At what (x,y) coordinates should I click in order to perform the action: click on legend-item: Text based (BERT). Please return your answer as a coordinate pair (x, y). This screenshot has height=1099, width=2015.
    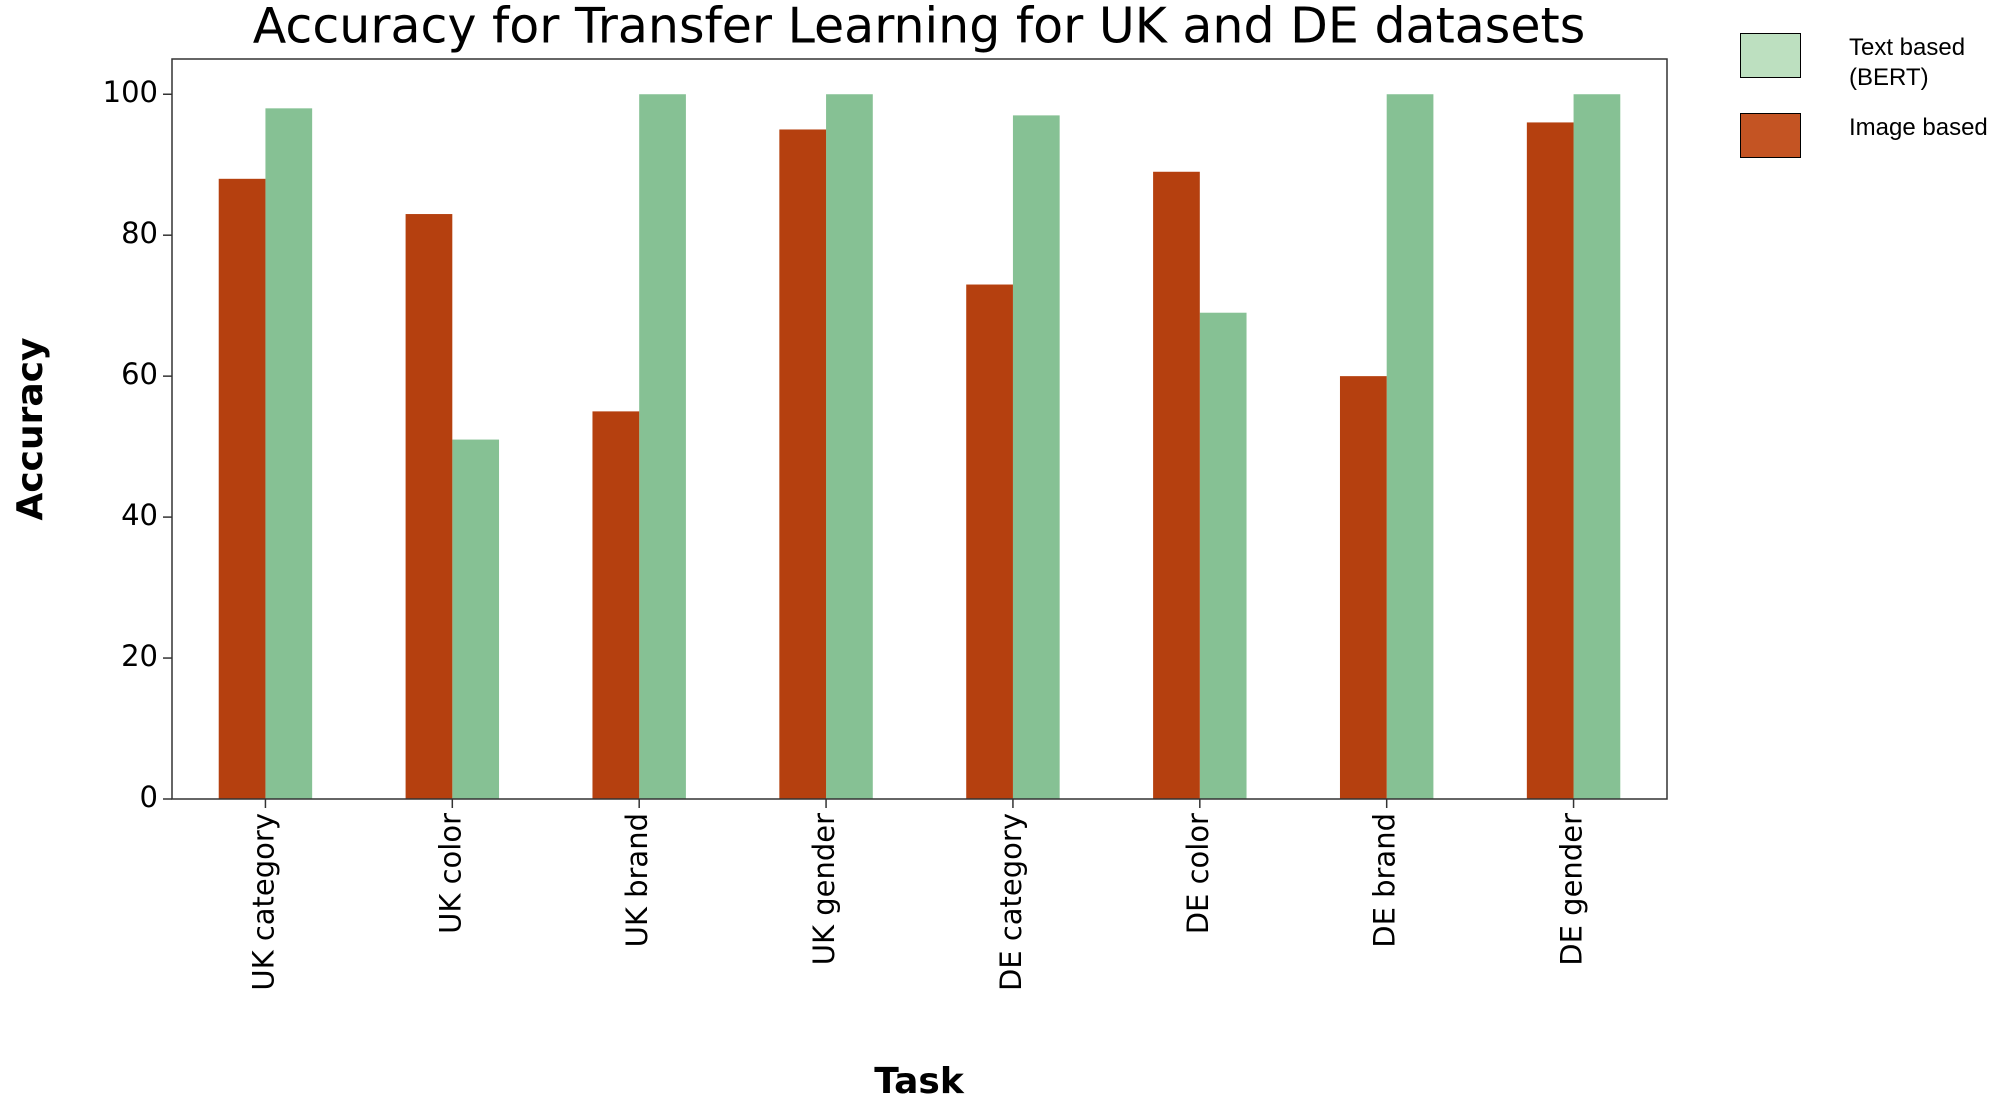
    Looking at the image, I should click on (1869, 63).